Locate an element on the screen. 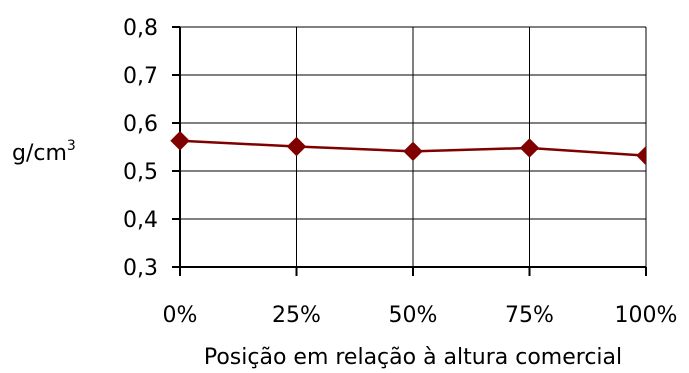 The width and height of the screenshot is (689, 373). y-tick-label: 0,4 is located at coordinates (140, 220).